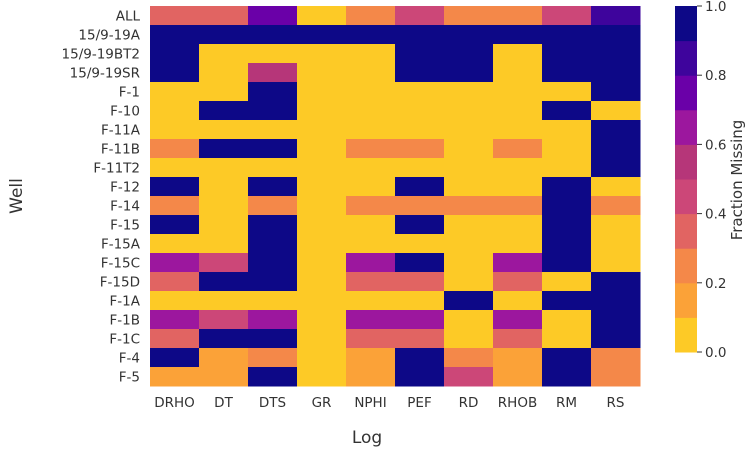  What do you see at coordinates (125, 226) in the screenshot?
I see `y-tick-label: F-15` at bounding box center [125, 226].